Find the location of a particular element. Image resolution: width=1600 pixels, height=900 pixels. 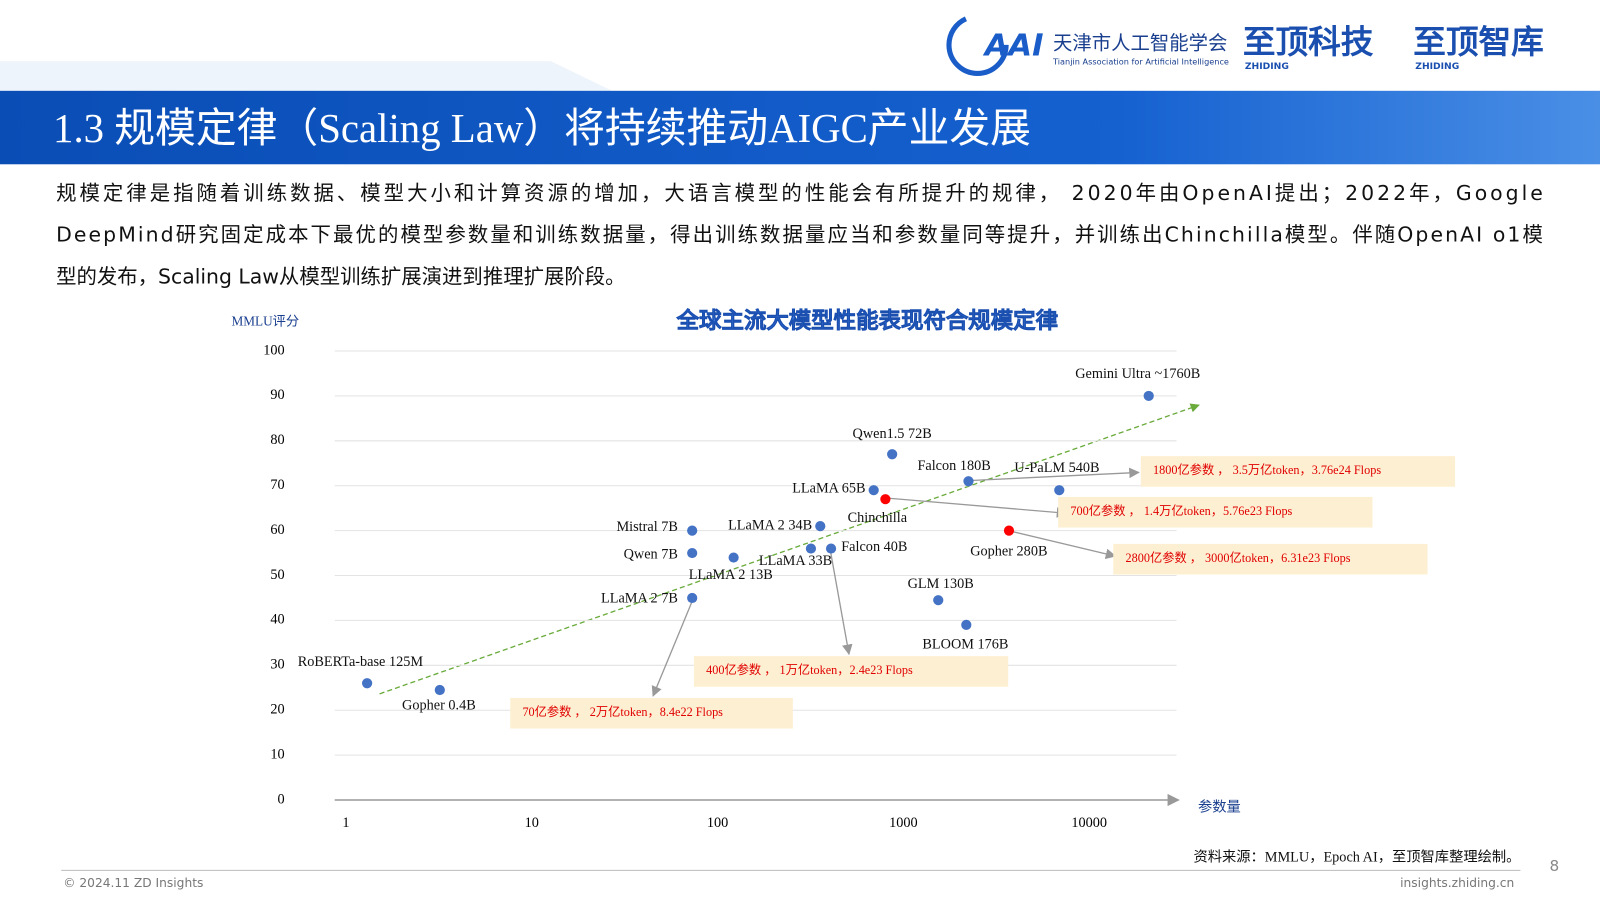

y-tick-label: 90 is located at coordinates (277, 395).